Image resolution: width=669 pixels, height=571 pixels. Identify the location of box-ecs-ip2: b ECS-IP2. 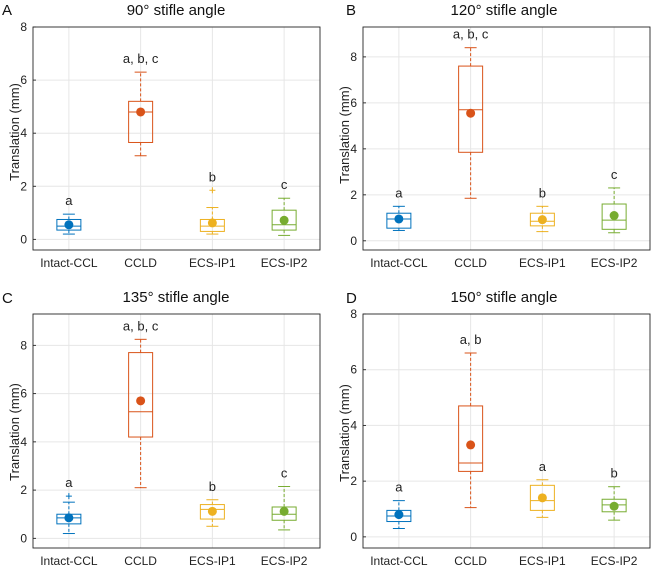
(614, 517).